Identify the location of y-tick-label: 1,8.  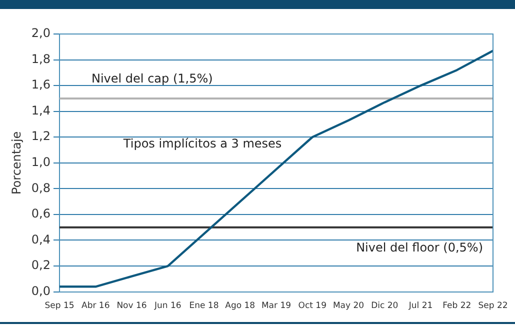
(40, 59).